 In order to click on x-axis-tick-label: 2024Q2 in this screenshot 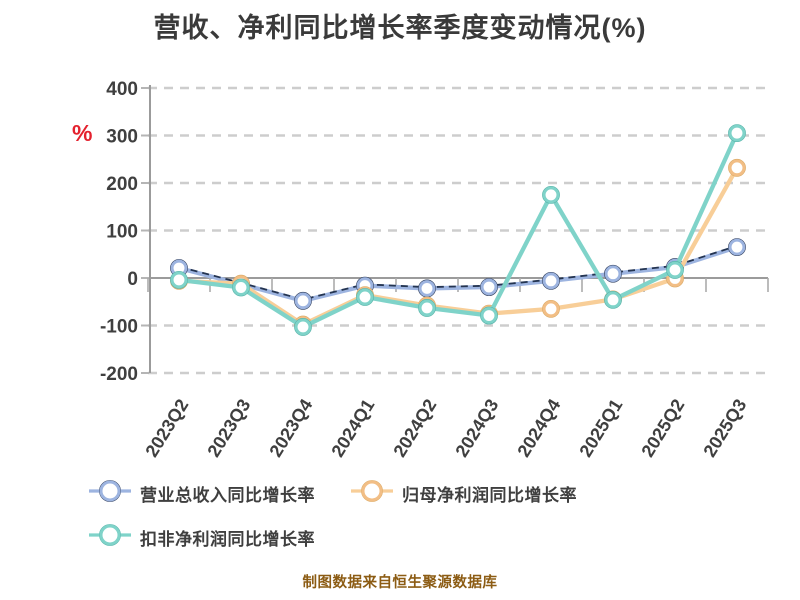, I will do `click(414, 428)`.